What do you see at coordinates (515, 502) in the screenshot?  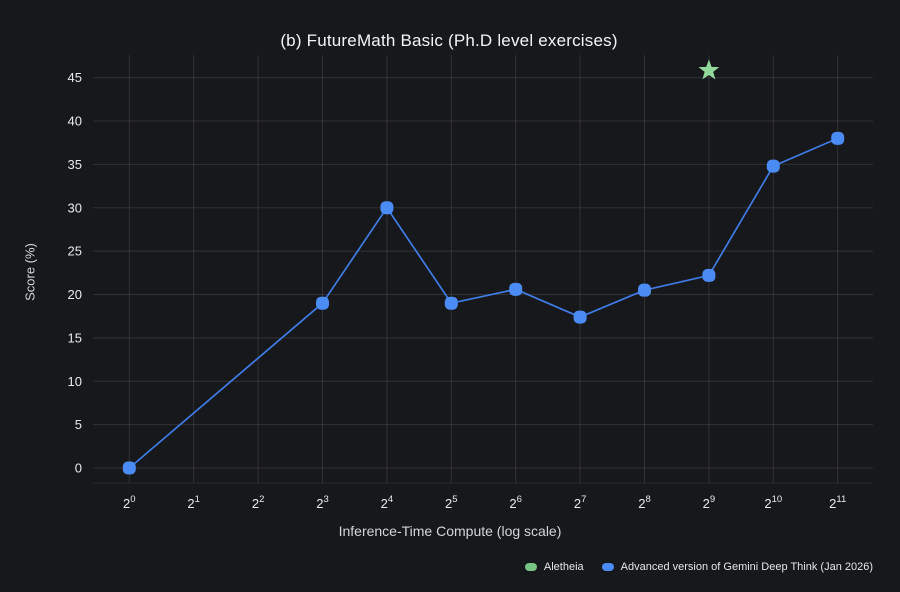 I see `x-tick-label: 26` at bounding box center [515, 502].